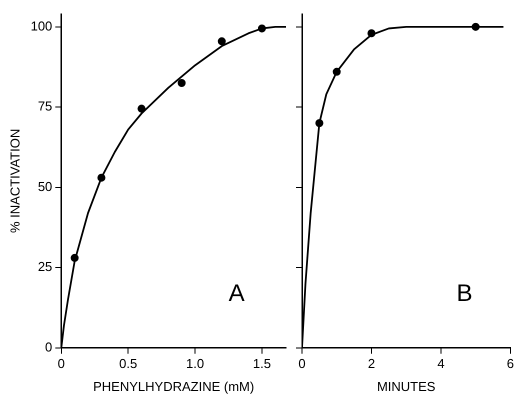  I want to click on x-tick-label: 1.5, so click(261, 364).